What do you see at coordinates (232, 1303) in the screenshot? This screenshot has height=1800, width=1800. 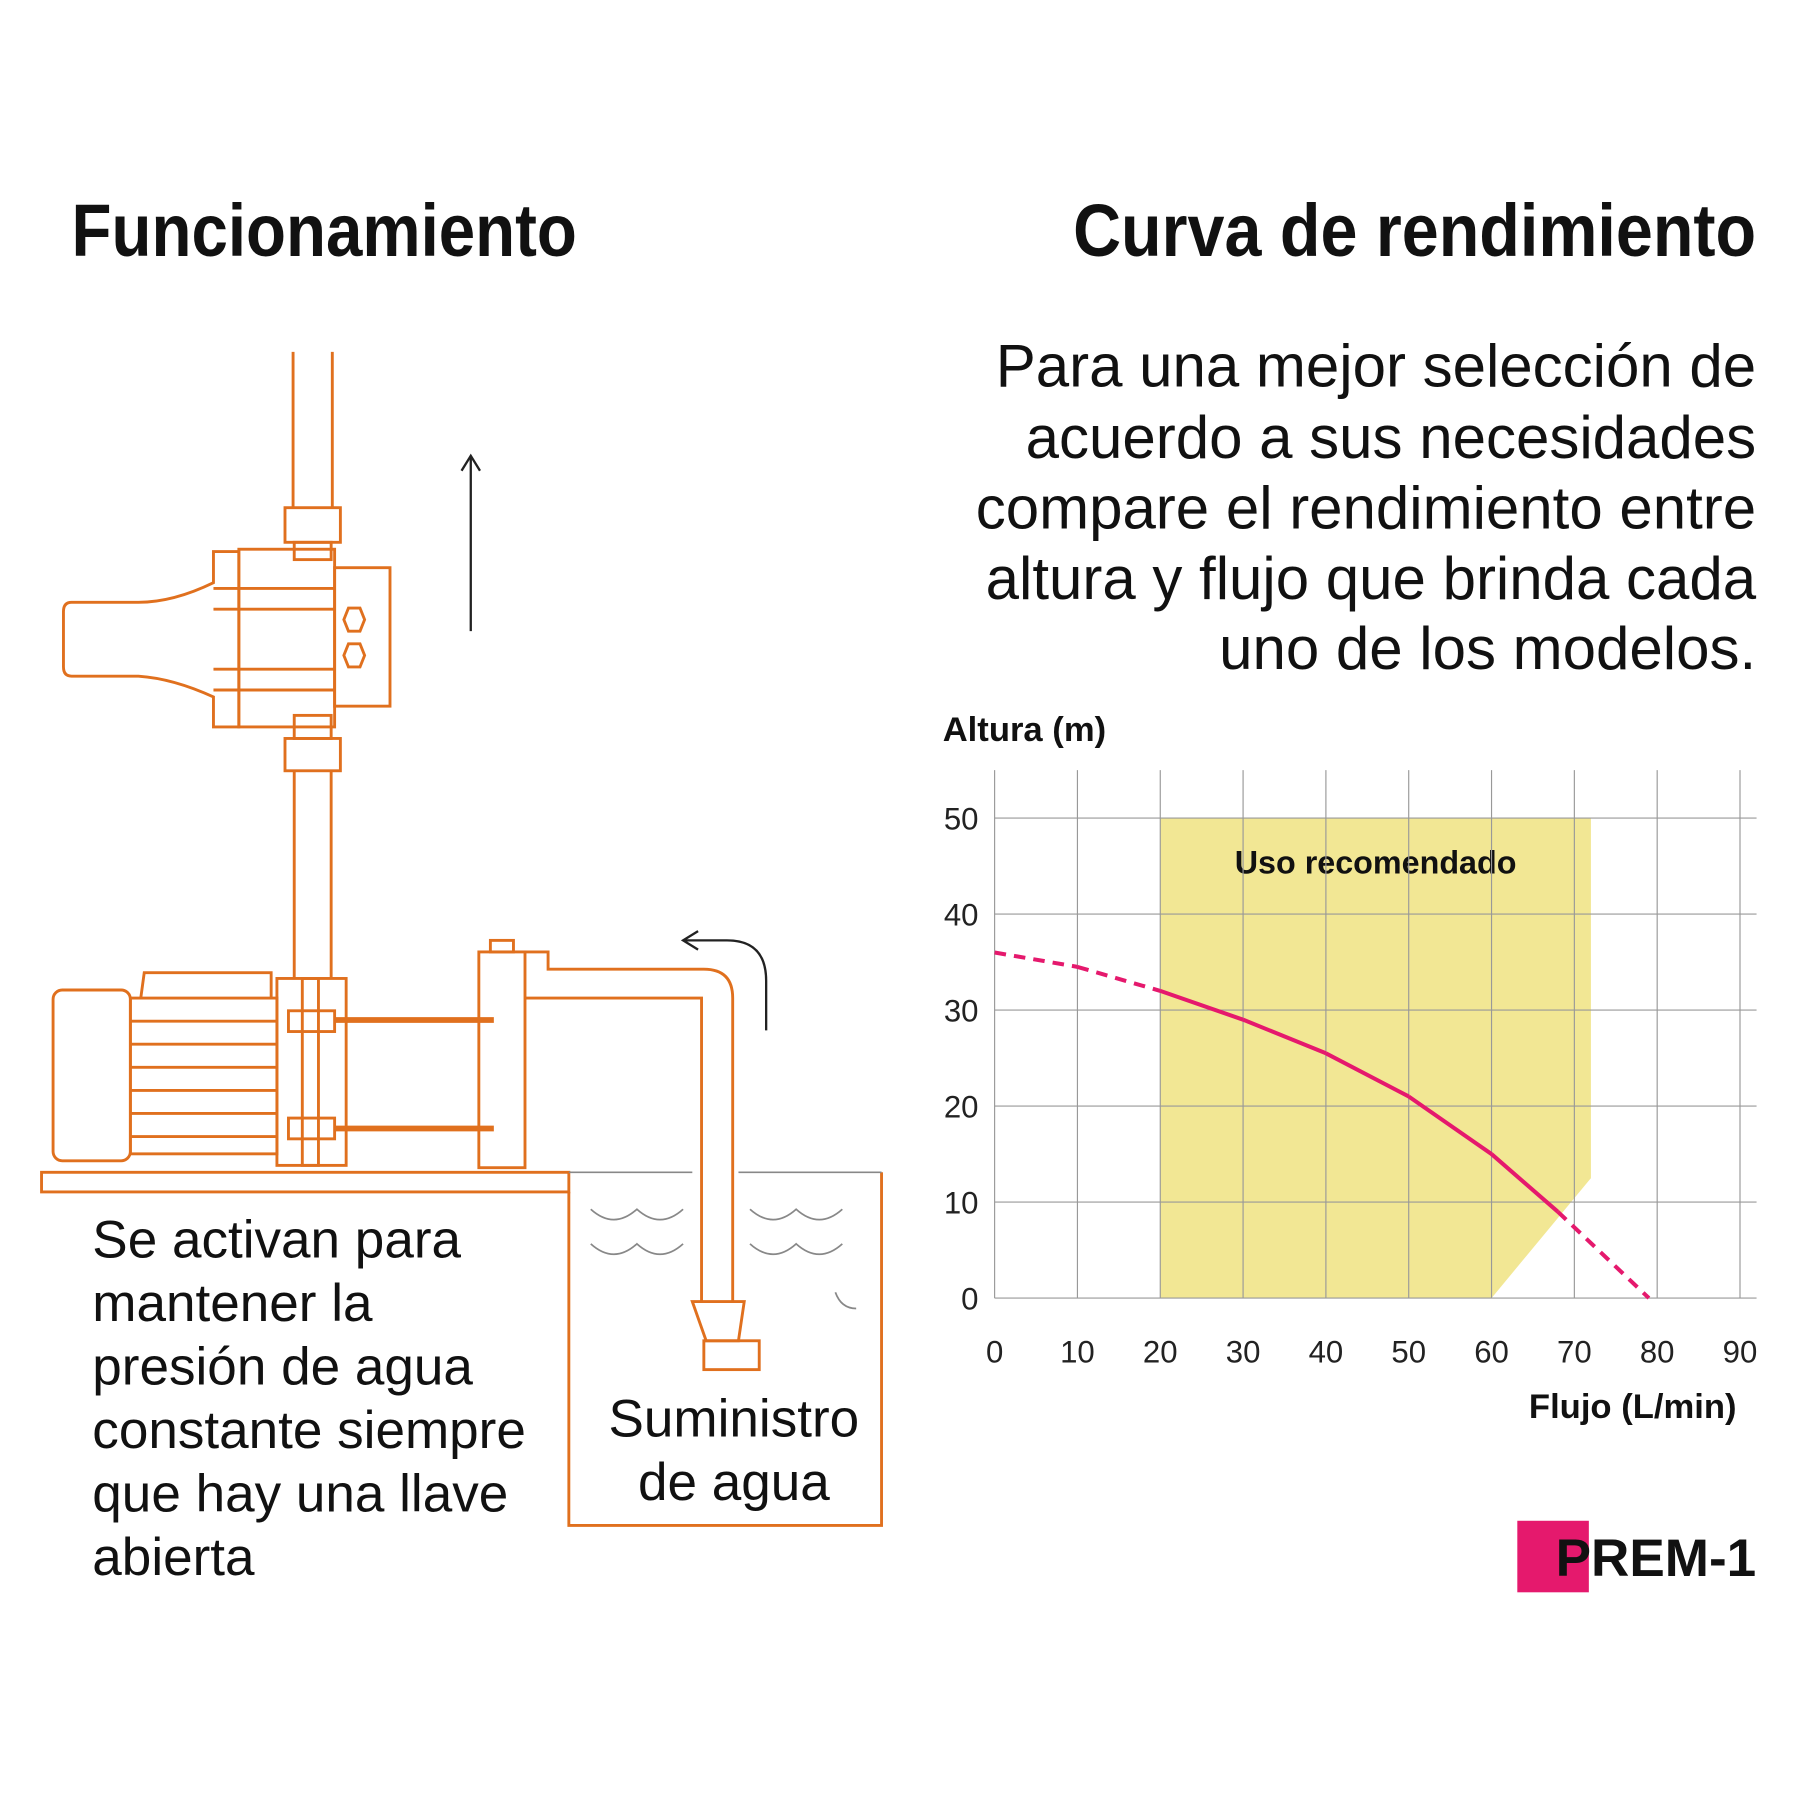 I see `description-line: mantener la` at bounding box center [232, 1303].